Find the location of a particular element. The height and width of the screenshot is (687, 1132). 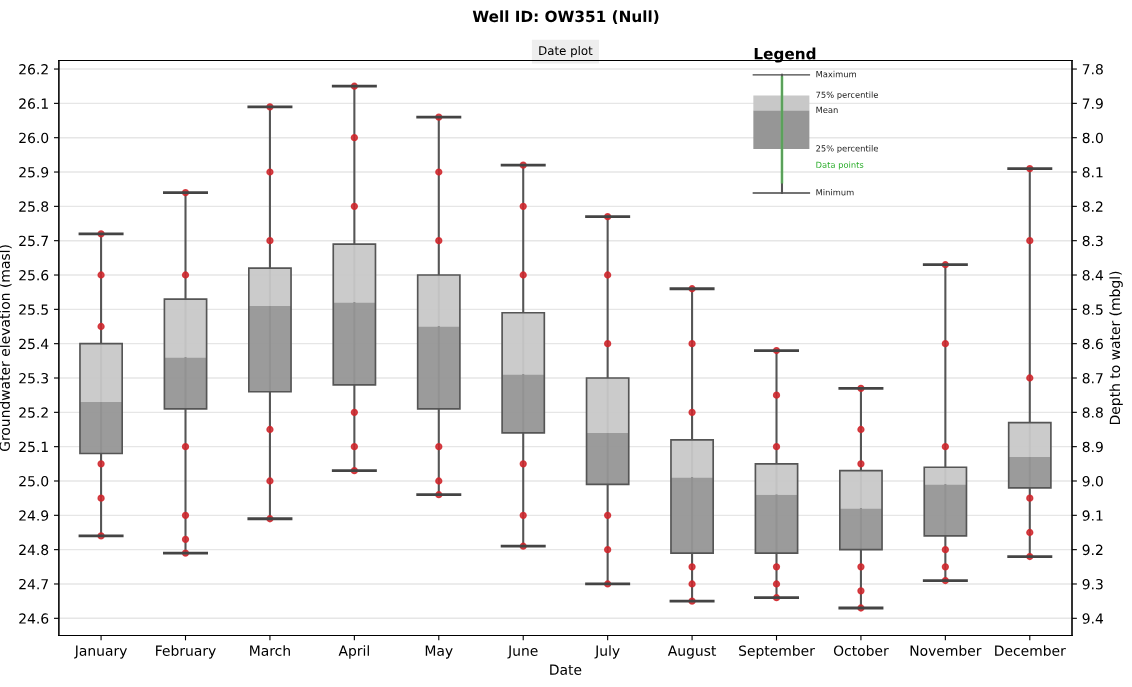

y-tick-label: 25.0 is located at coordinates (34, 481).